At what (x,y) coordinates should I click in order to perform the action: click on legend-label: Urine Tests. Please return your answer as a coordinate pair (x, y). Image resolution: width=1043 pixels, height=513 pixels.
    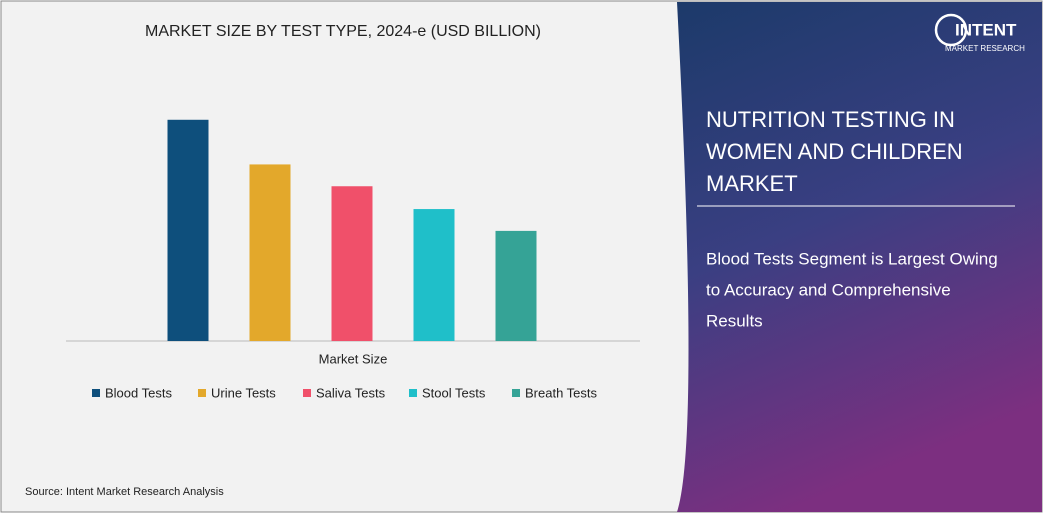
    Looking at the image, I should click on (243, 392).